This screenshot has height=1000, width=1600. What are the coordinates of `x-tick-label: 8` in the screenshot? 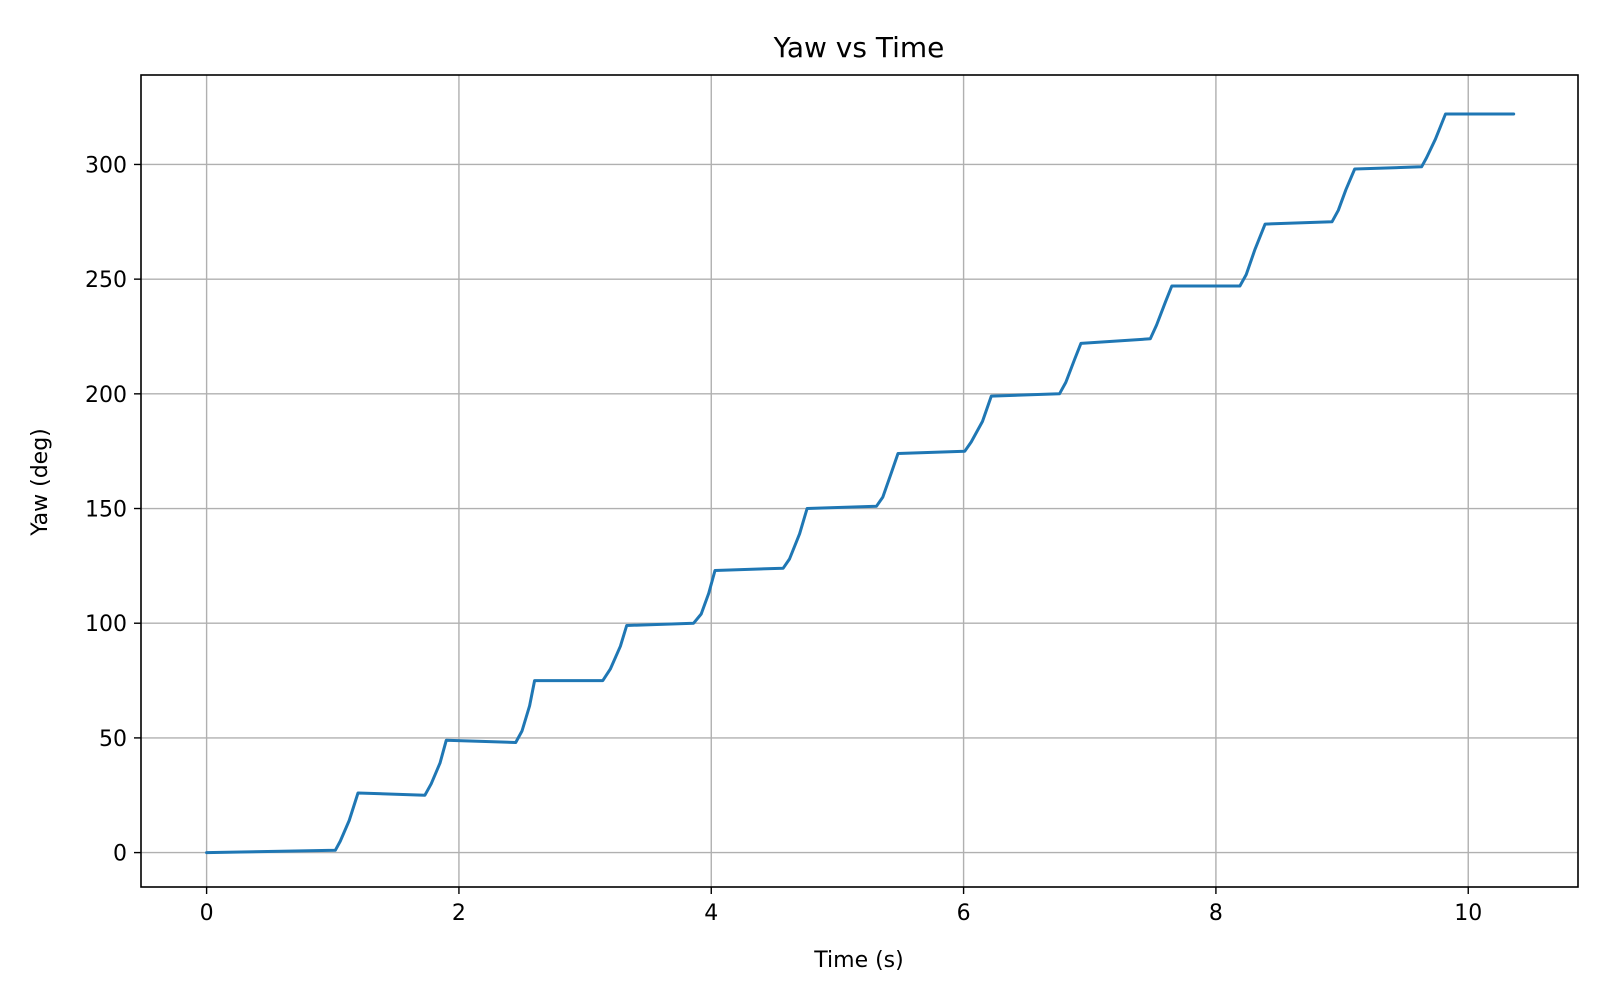 It's located at (1216, 913).